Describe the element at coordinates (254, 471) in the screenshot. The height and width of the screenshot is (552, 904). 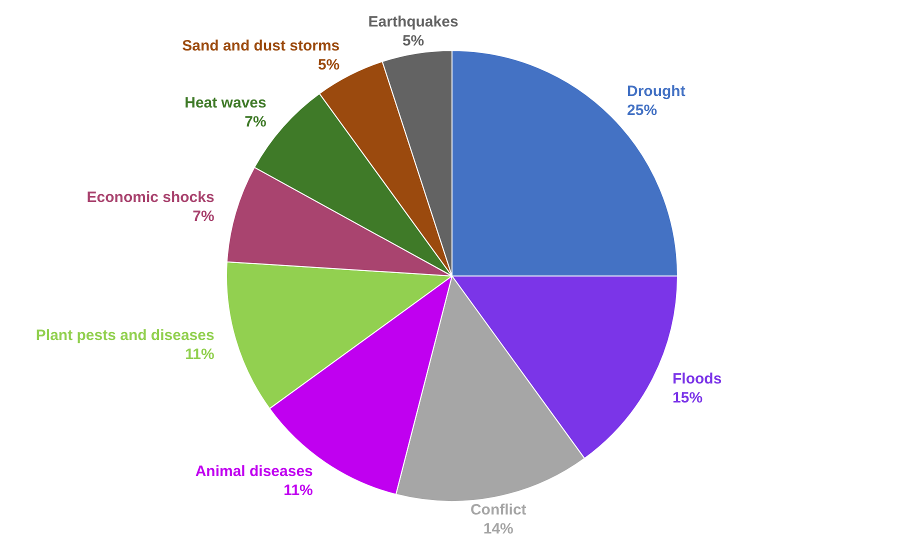
I see `slice-label: Animal diseases` at that location.